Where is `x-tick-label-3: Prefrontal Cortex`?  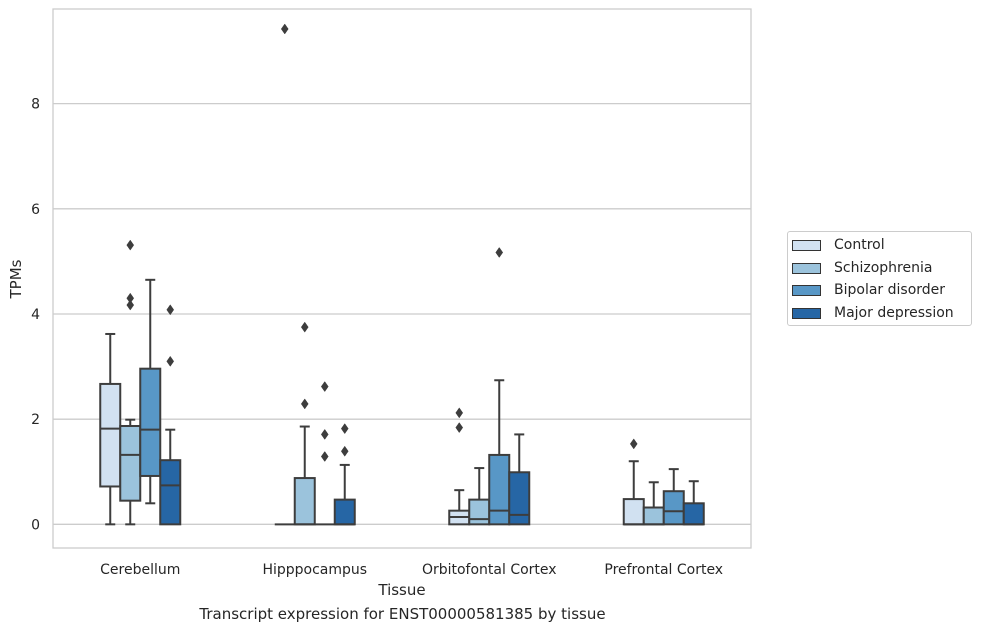 x-tick-label-3: Prefrontal Cortex is located at coordinates (663, 570).